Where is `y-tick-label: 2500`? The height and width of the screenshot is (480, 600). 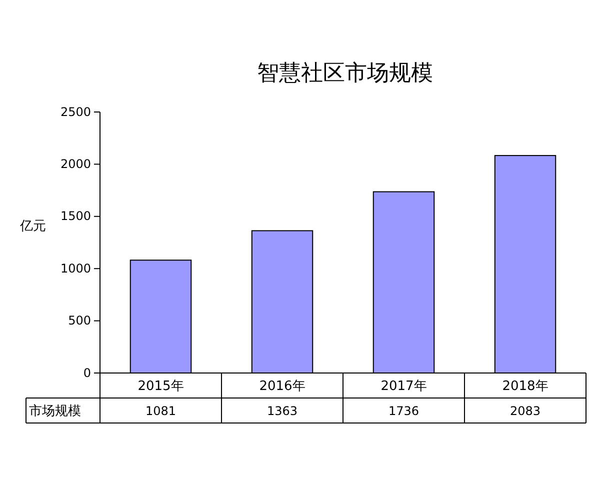
y-tick-label: 2500 is located at coordinates (75, 111).